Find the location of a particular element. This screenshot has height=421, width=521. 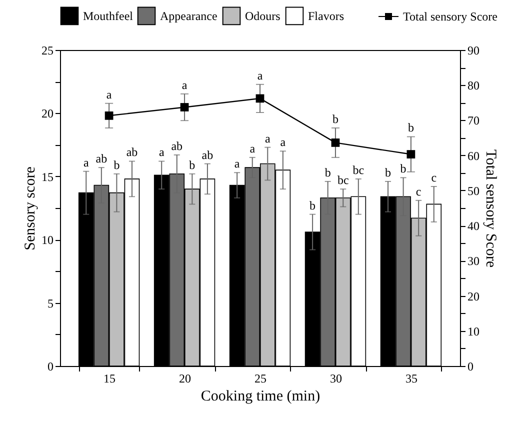

y2-tick-label: 40 is located at coordinates (474, 226).